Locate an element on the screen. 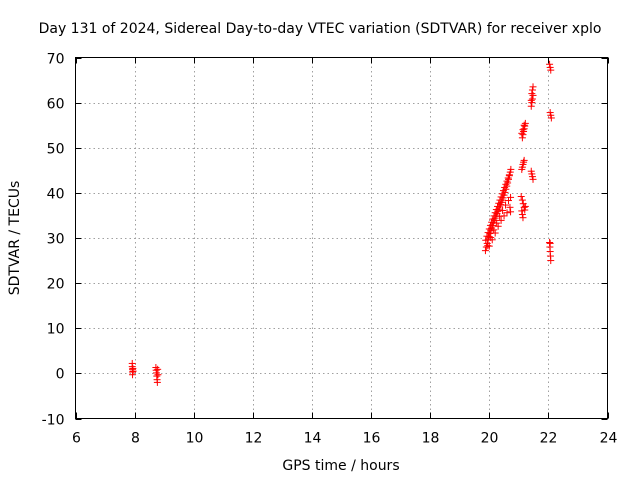 This screenshot has height=480, width=640. x-tick-label: 18 is located at coordinates (431, 439).